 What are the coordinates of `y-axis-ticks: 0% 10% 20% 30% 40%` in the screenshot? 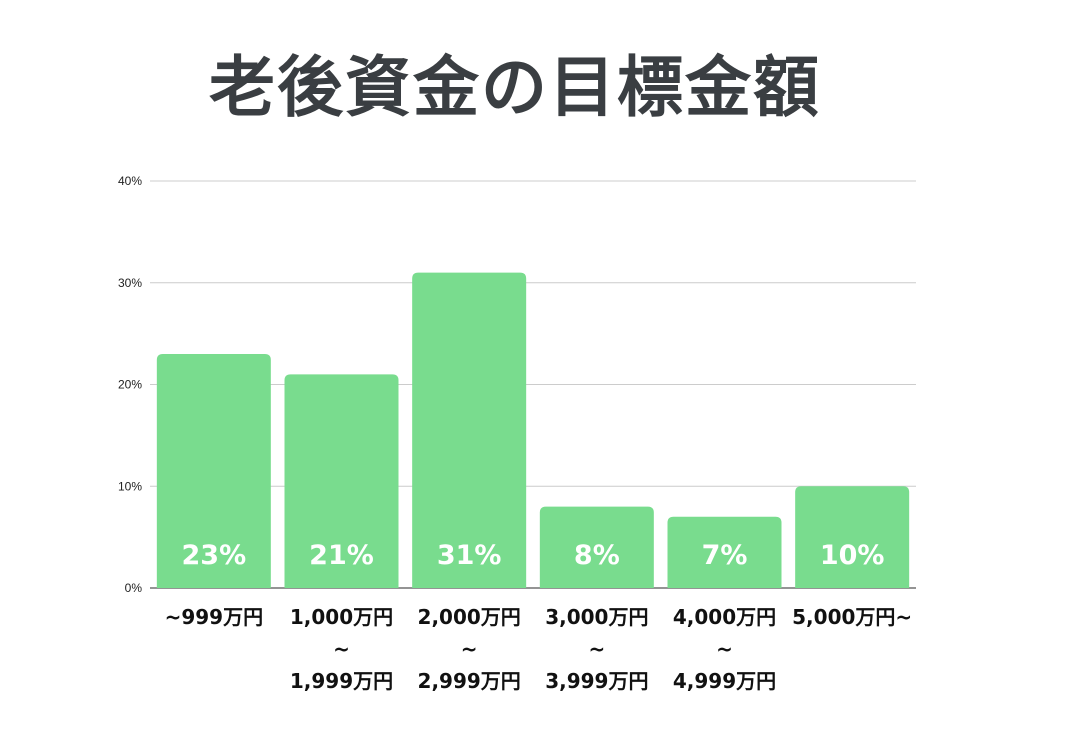 It's located at (130, 384).